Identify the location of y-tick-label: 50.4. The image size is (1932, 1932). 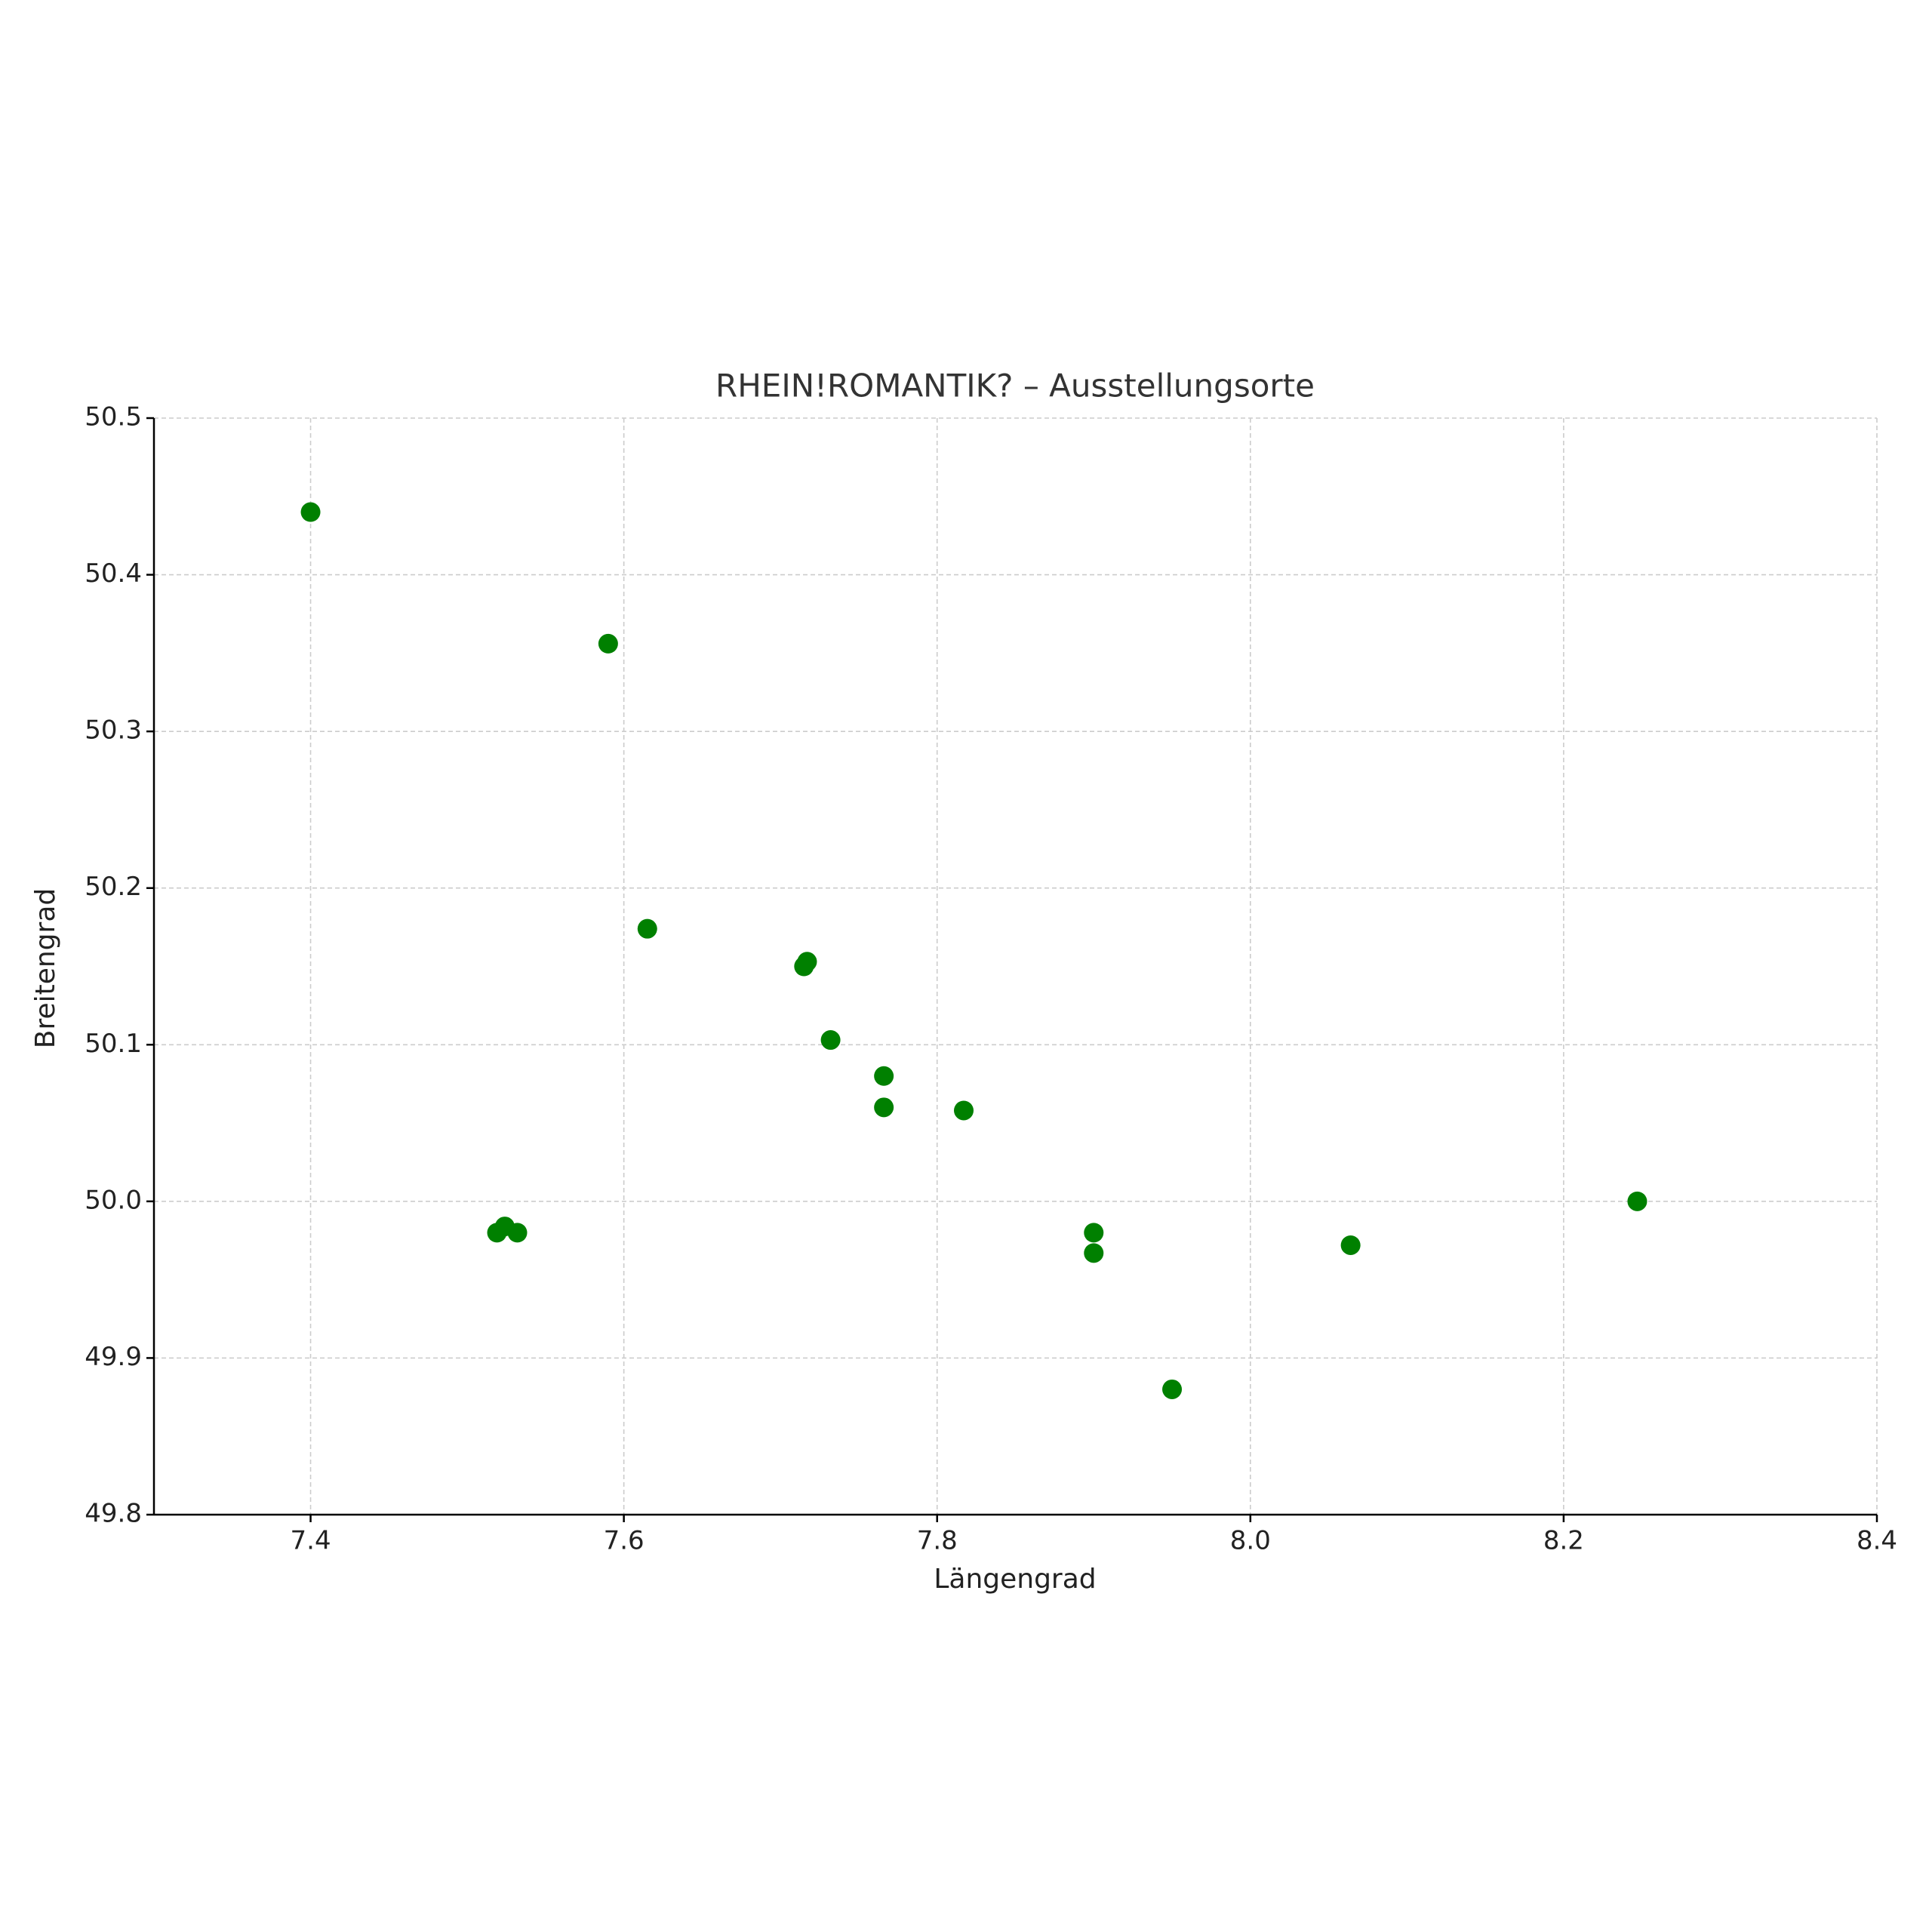
(113, 573).